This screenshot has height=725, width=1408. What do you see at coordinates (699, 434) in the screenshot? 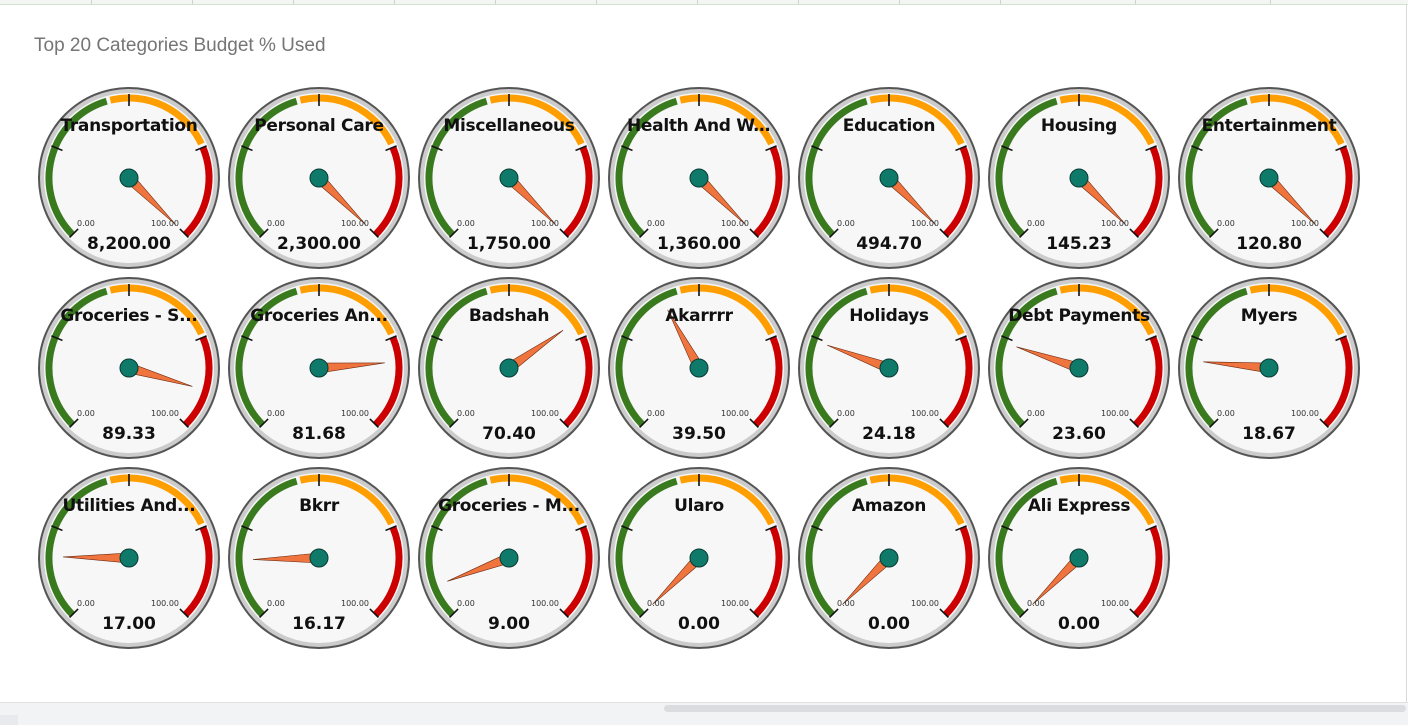
I see `gauge-value: 39.50` at bounding box center [699, 434].